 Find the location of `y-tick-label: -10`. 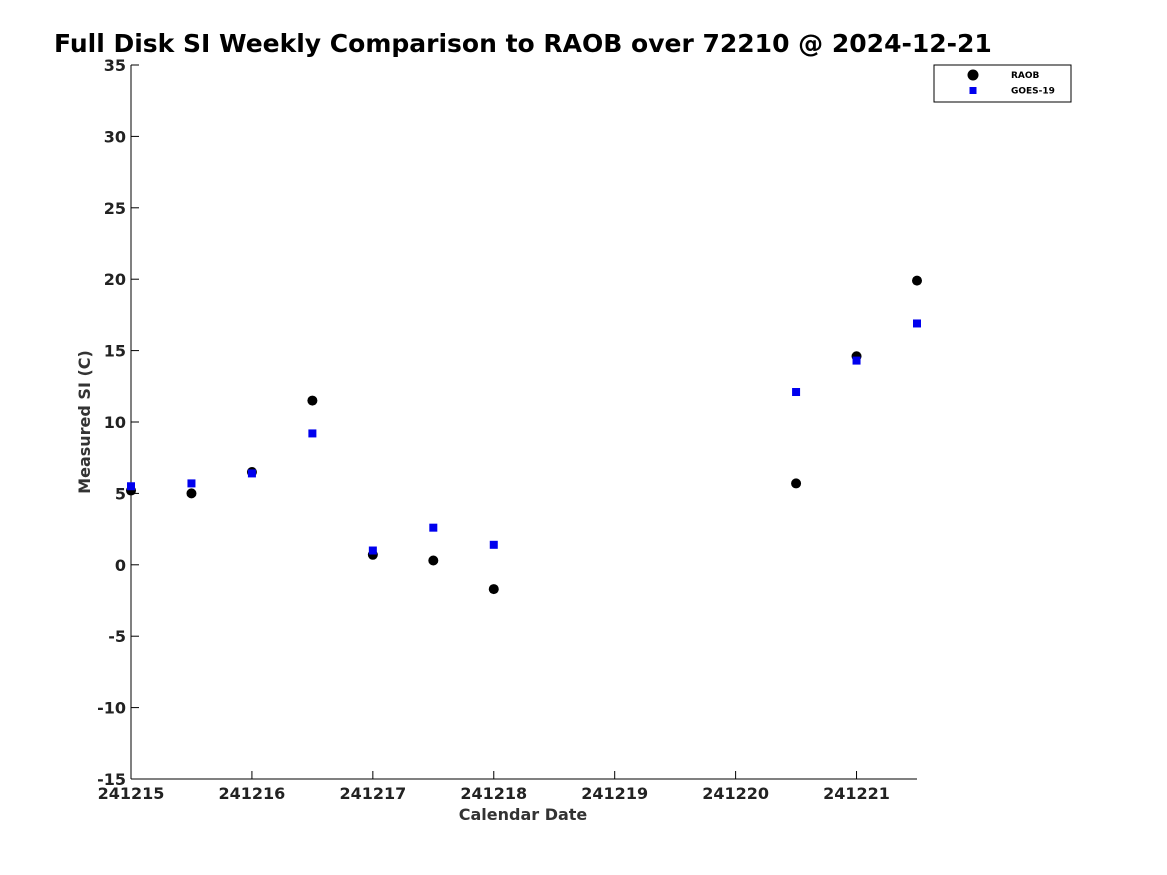

y-tick-label: -10 is located at coordinates (111, 708).